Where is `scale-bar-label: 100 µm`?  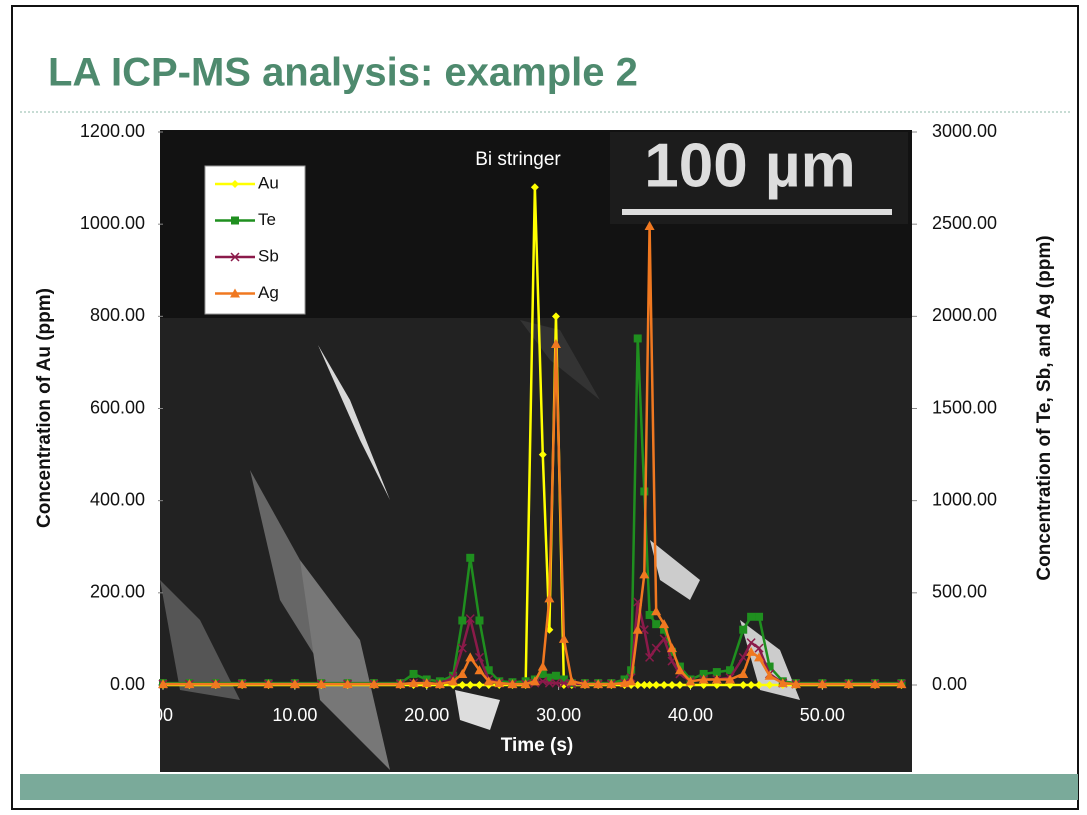 scale-bar-label: 100 µm is located at coordinates (750, 165).